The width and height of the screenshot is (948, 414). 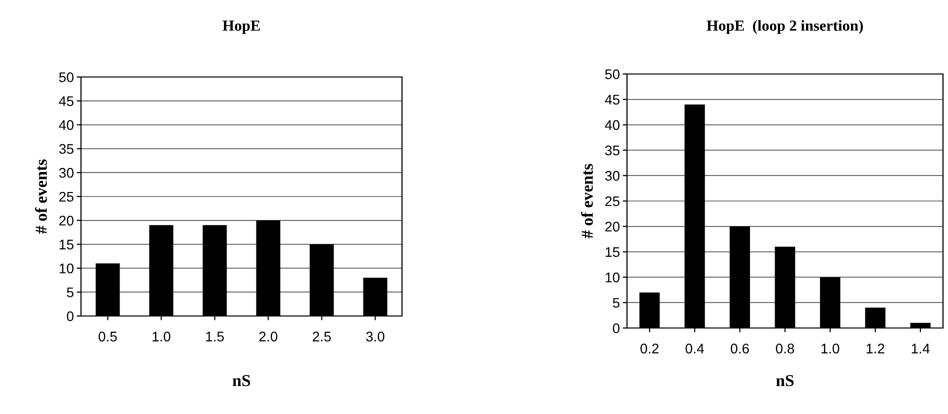 What do you see at coordinates (695, 349) in the screenshot?
I see `x-tick-label: 0.4` at bounding box center [695, 349].